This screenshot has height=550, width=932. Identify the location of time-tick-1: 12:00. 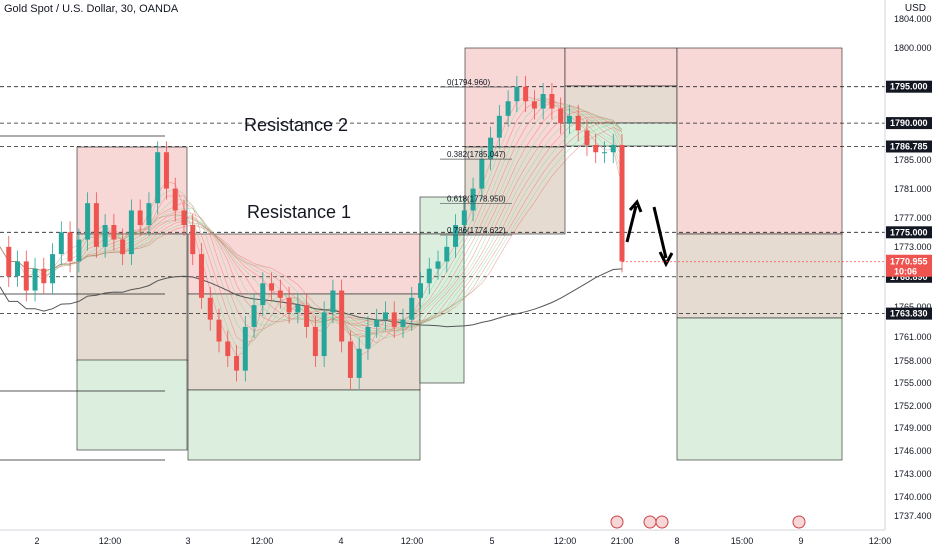
(110, 541).